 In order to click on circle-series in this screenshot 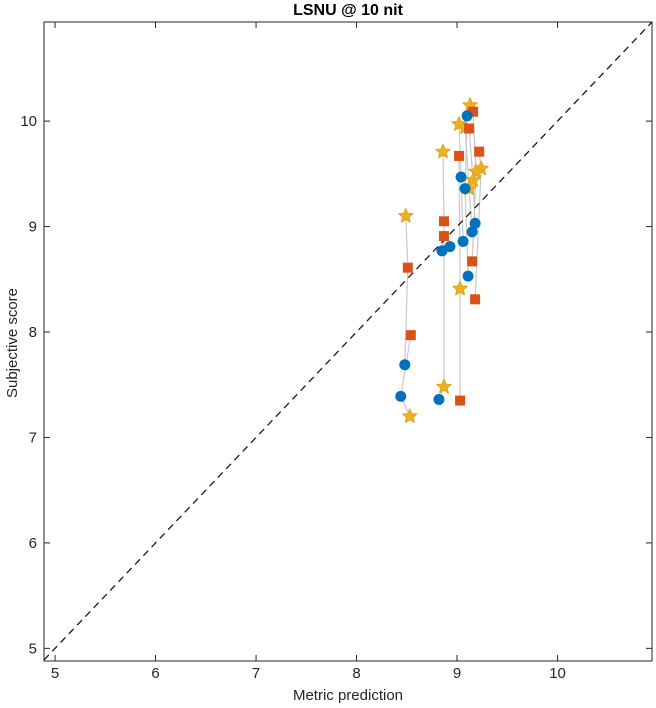, I will do `click(438, 257)`.